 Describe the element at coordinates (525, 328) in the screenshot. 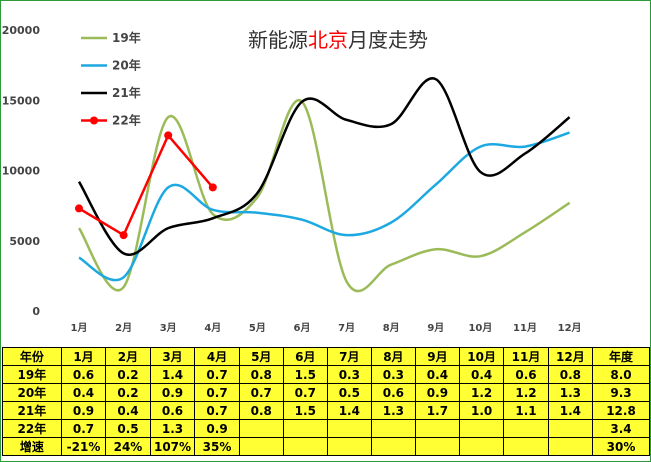

I see `x-tick-label: 11月` at that location.